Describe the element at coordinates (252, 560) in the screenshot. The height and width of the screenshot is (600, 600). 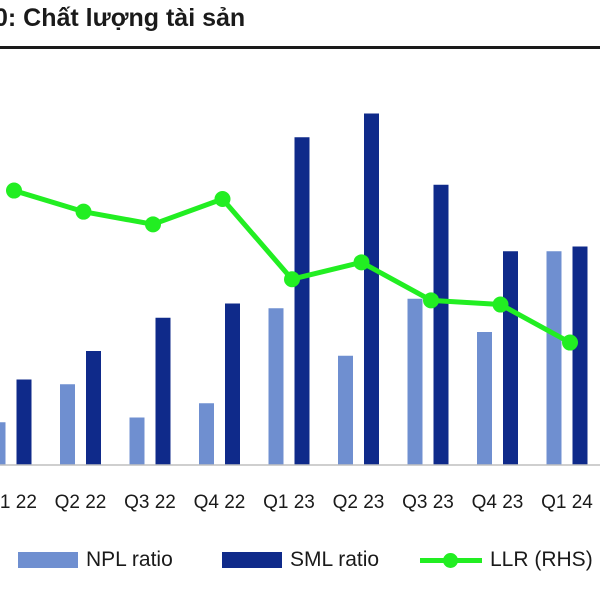
I see `legend-swatch-sml` at that location.